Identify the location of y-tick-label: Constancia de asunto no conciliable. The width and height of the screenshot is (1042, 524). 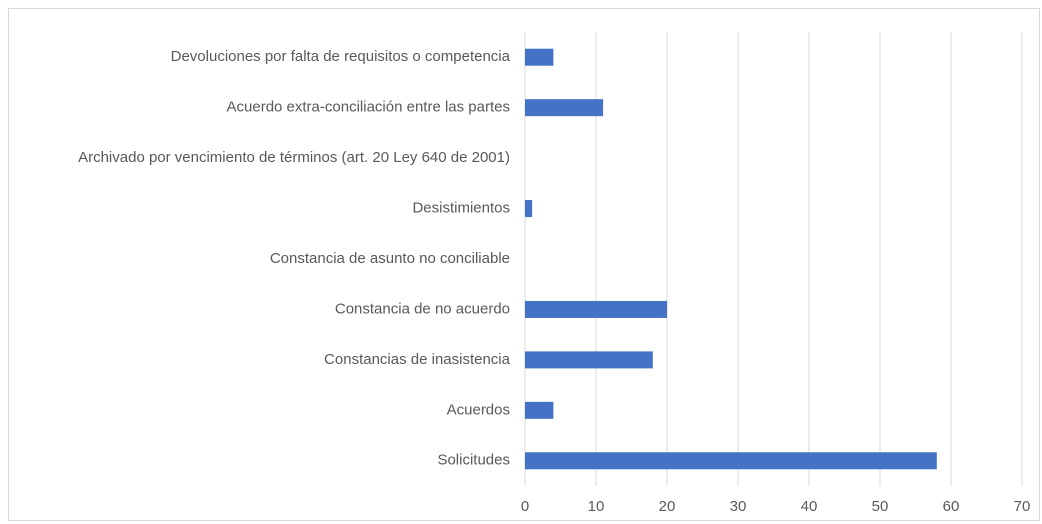
(390, 258).